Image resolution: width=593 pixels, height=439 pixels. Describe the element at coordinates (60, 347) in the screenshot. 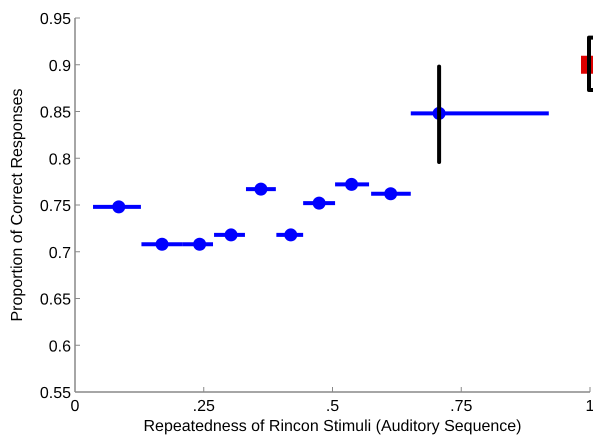

I see `y-tick-label: 0.6` at that location.